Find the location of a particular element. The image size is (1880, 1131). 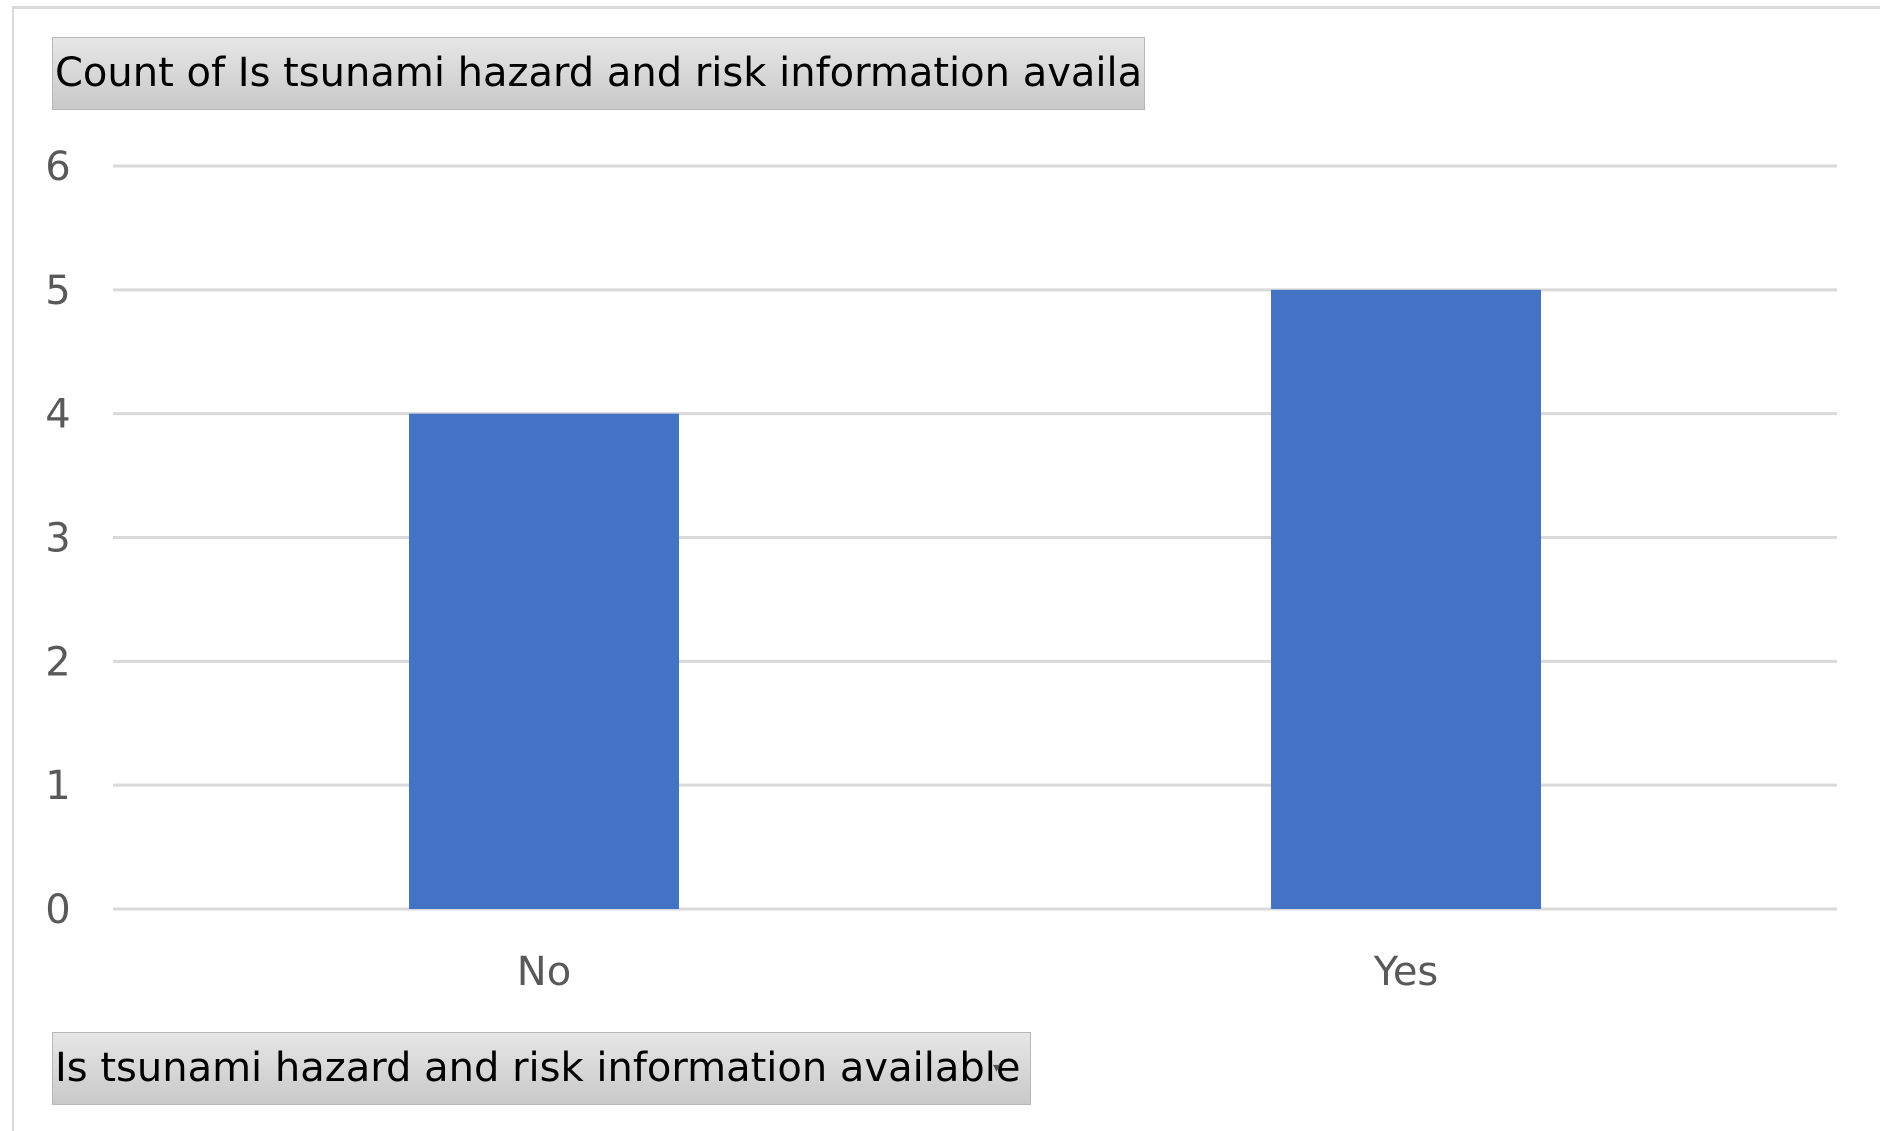

y-tick-label: 5 is located at coordinates (57, 291).